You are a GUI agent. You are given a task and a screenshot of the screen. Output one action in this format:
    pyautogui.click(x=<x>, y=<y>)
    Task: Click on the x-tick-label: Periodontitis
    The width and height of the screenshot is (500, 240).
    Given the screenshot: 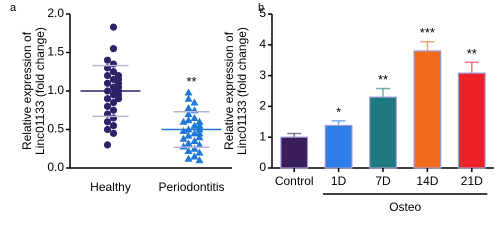 What is the action you would take?
    pyautogui.click(x=191, y=187)
    